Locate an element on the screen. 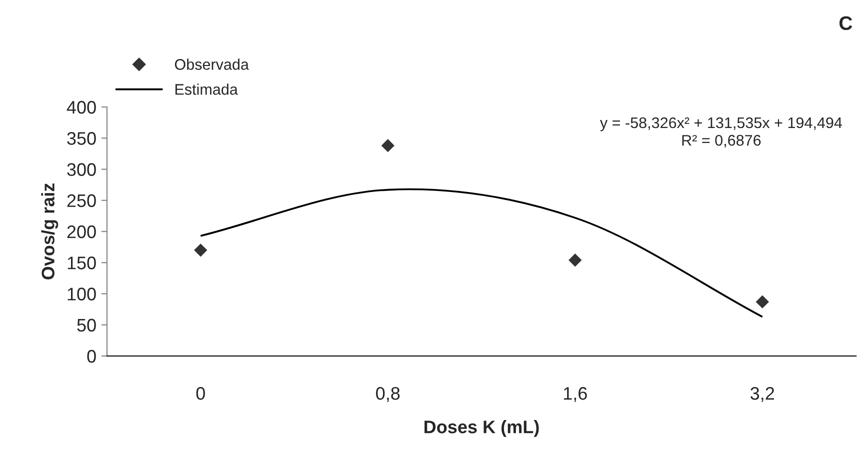  y-tick-label: 400 is located at coordinates (81, 107).